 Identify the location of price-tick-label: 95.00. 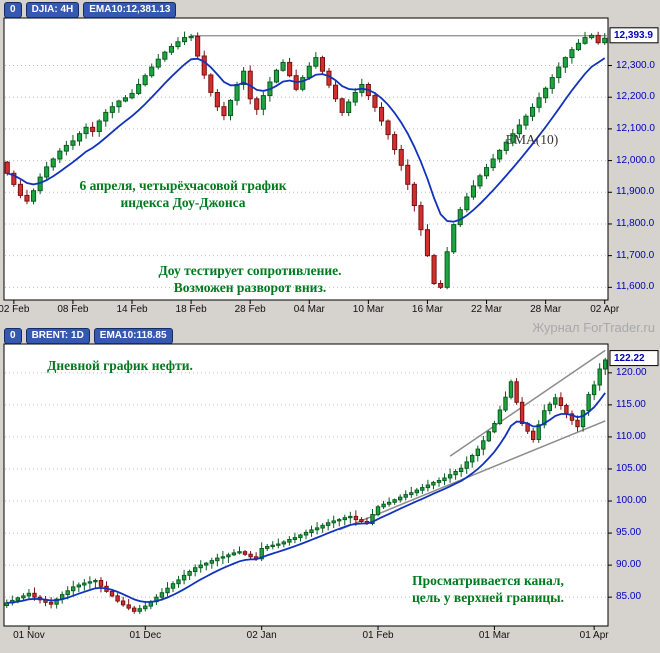
(629, 533).